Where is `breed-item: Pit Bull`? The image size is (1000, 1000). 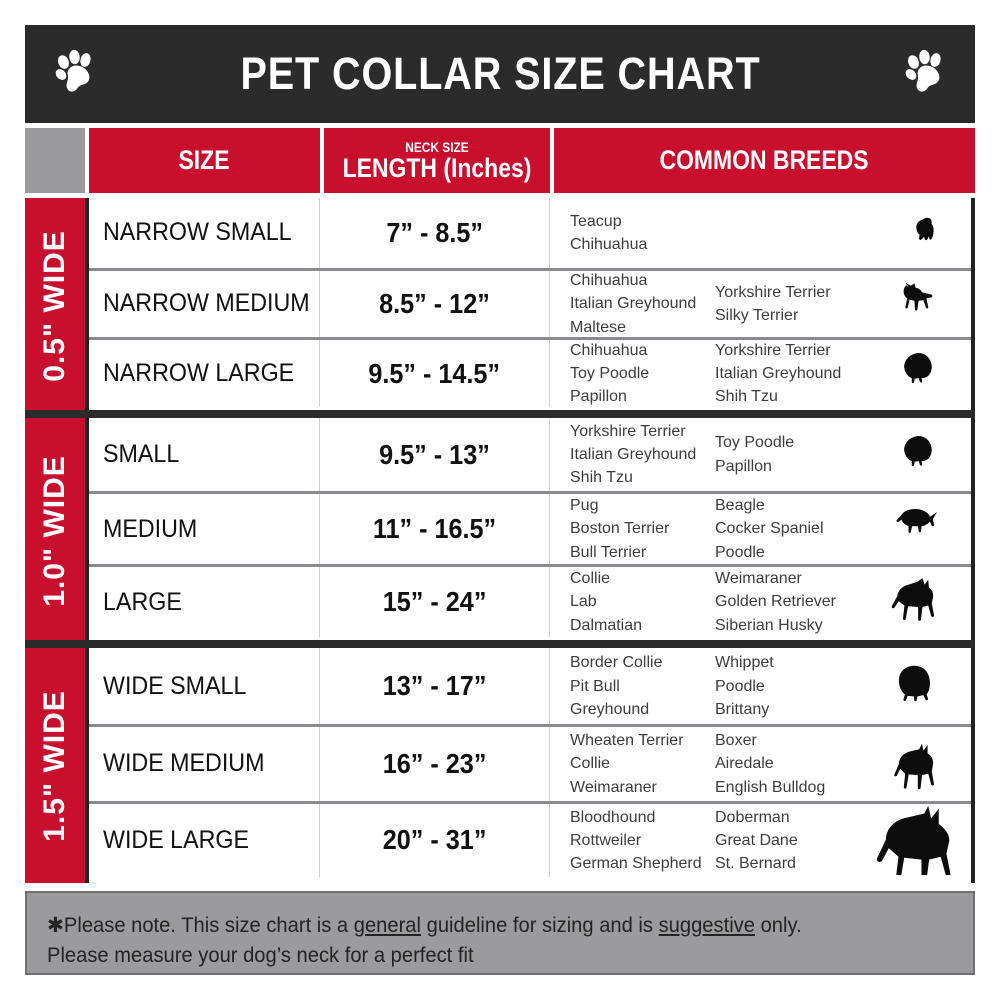
breed-item: Pit Bull is located at coordinates (595, 686).